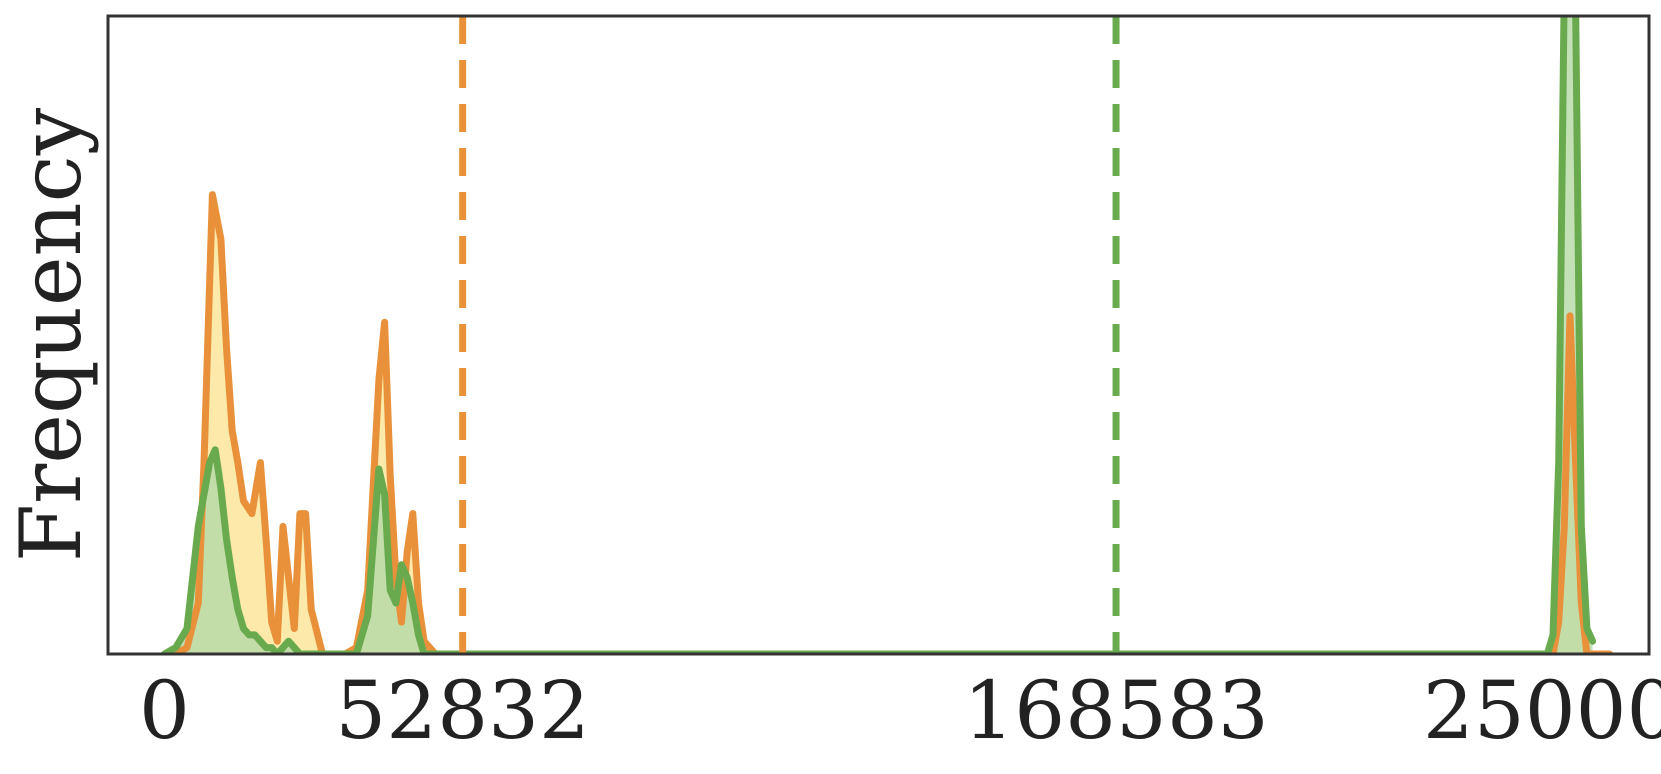 This screenshot has height=774, width=1661. I want to click on x-tick-label: 250000, so click(1542, 710).